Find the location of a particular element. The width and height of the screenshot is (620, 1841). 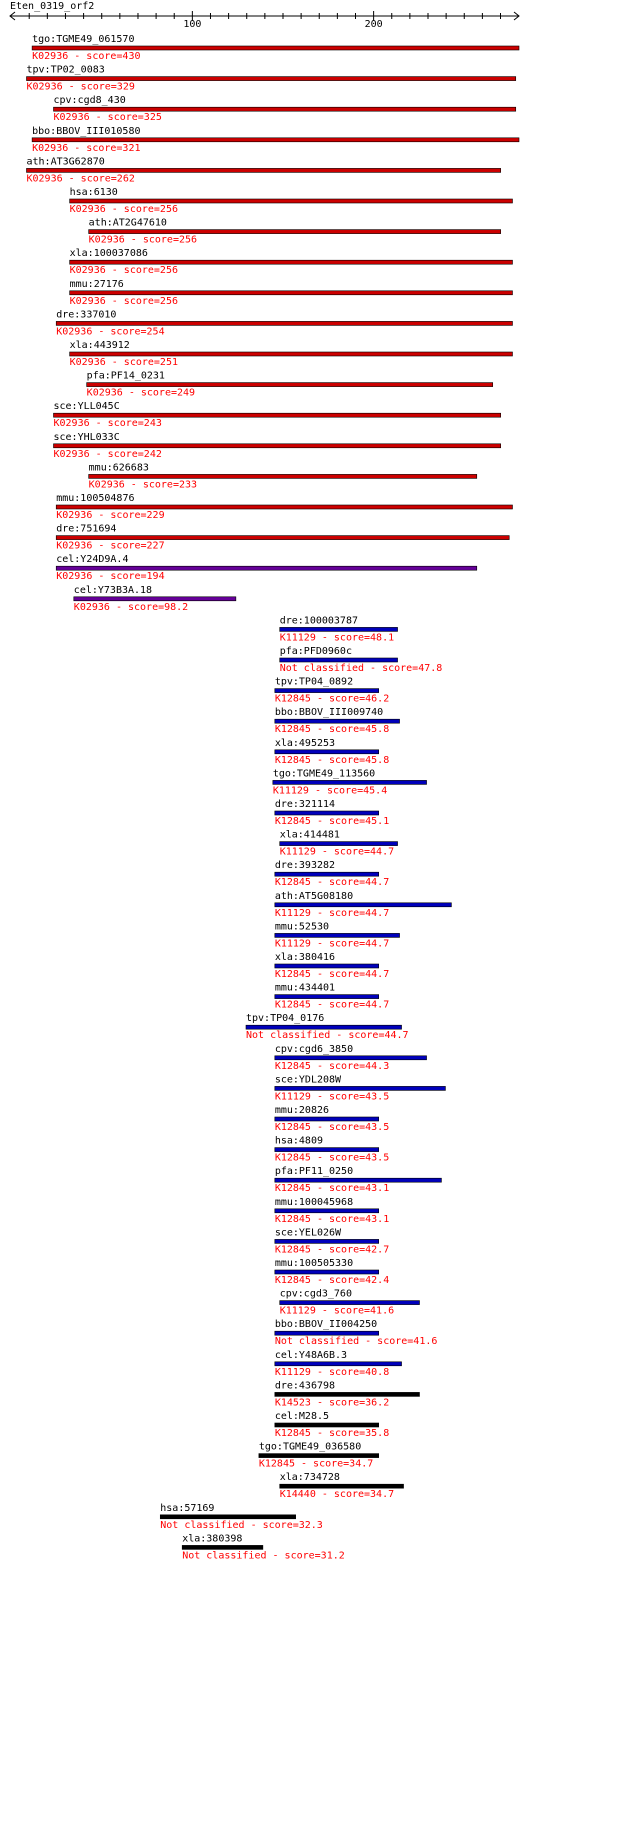

hit-name: mmu:100504876 is located at coordinates (95, 498).